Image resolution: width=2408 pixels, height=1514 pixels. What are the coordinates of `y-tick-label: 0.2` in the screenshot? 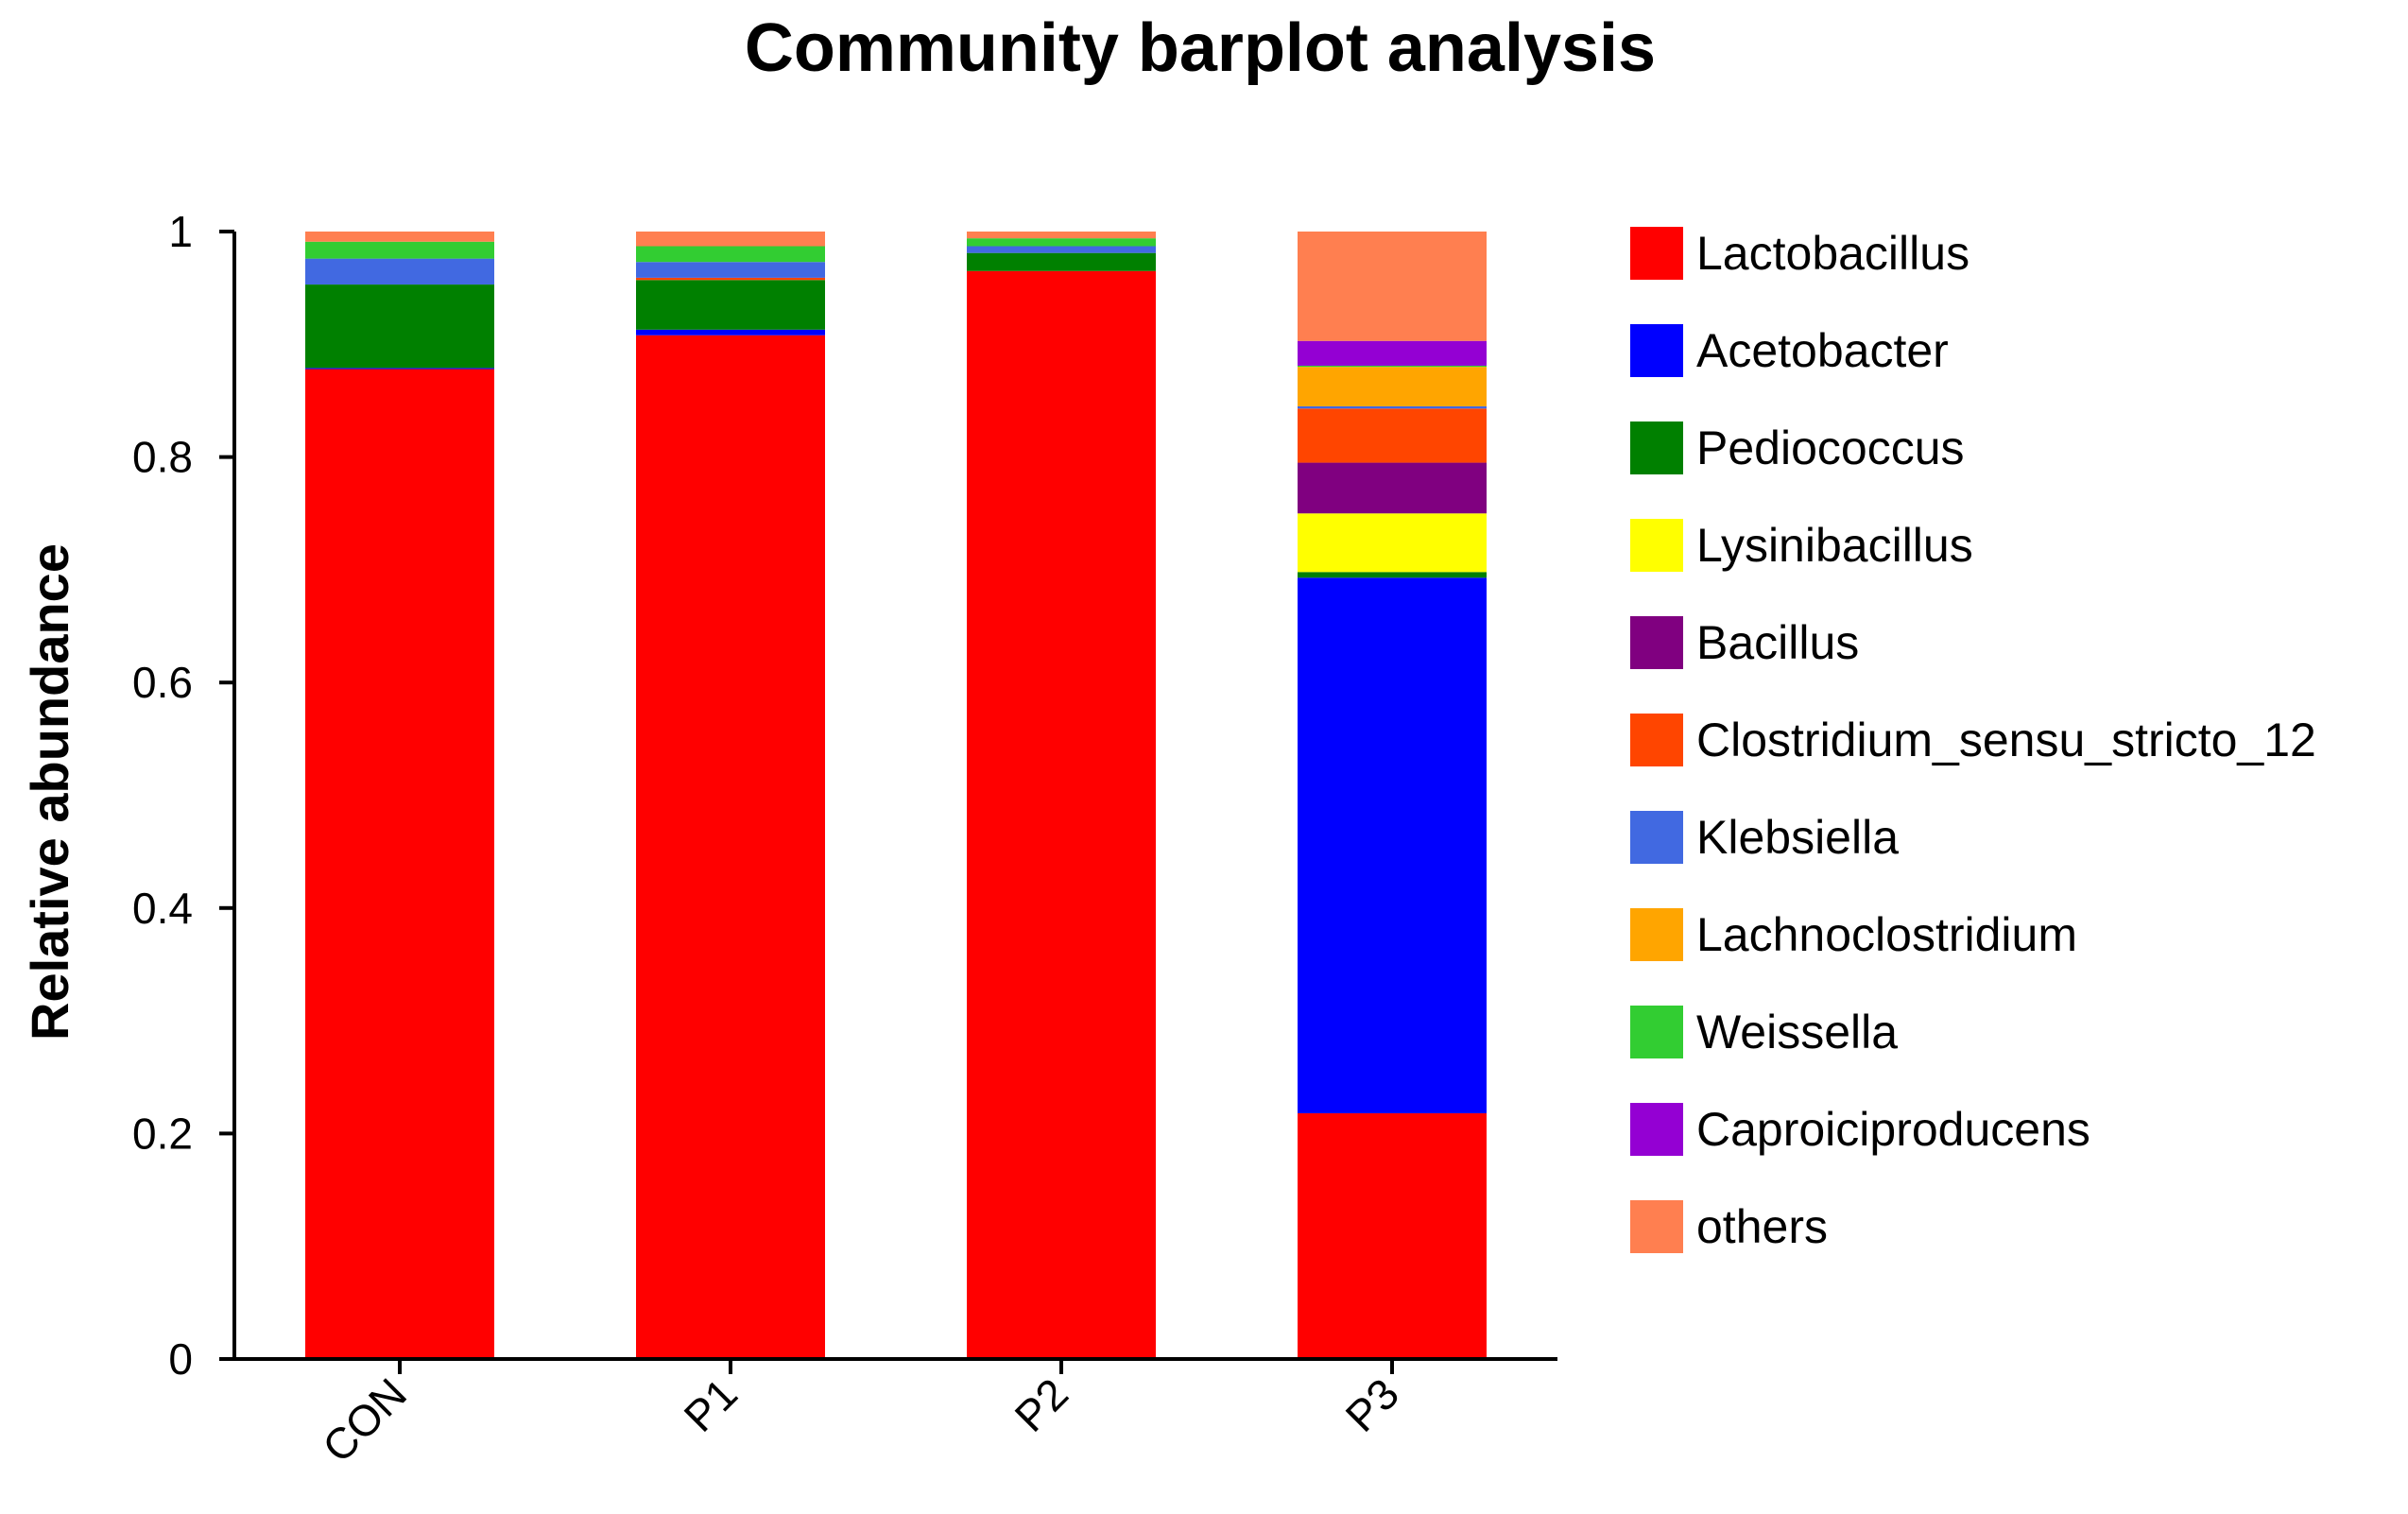 It's located at (162, 1133).